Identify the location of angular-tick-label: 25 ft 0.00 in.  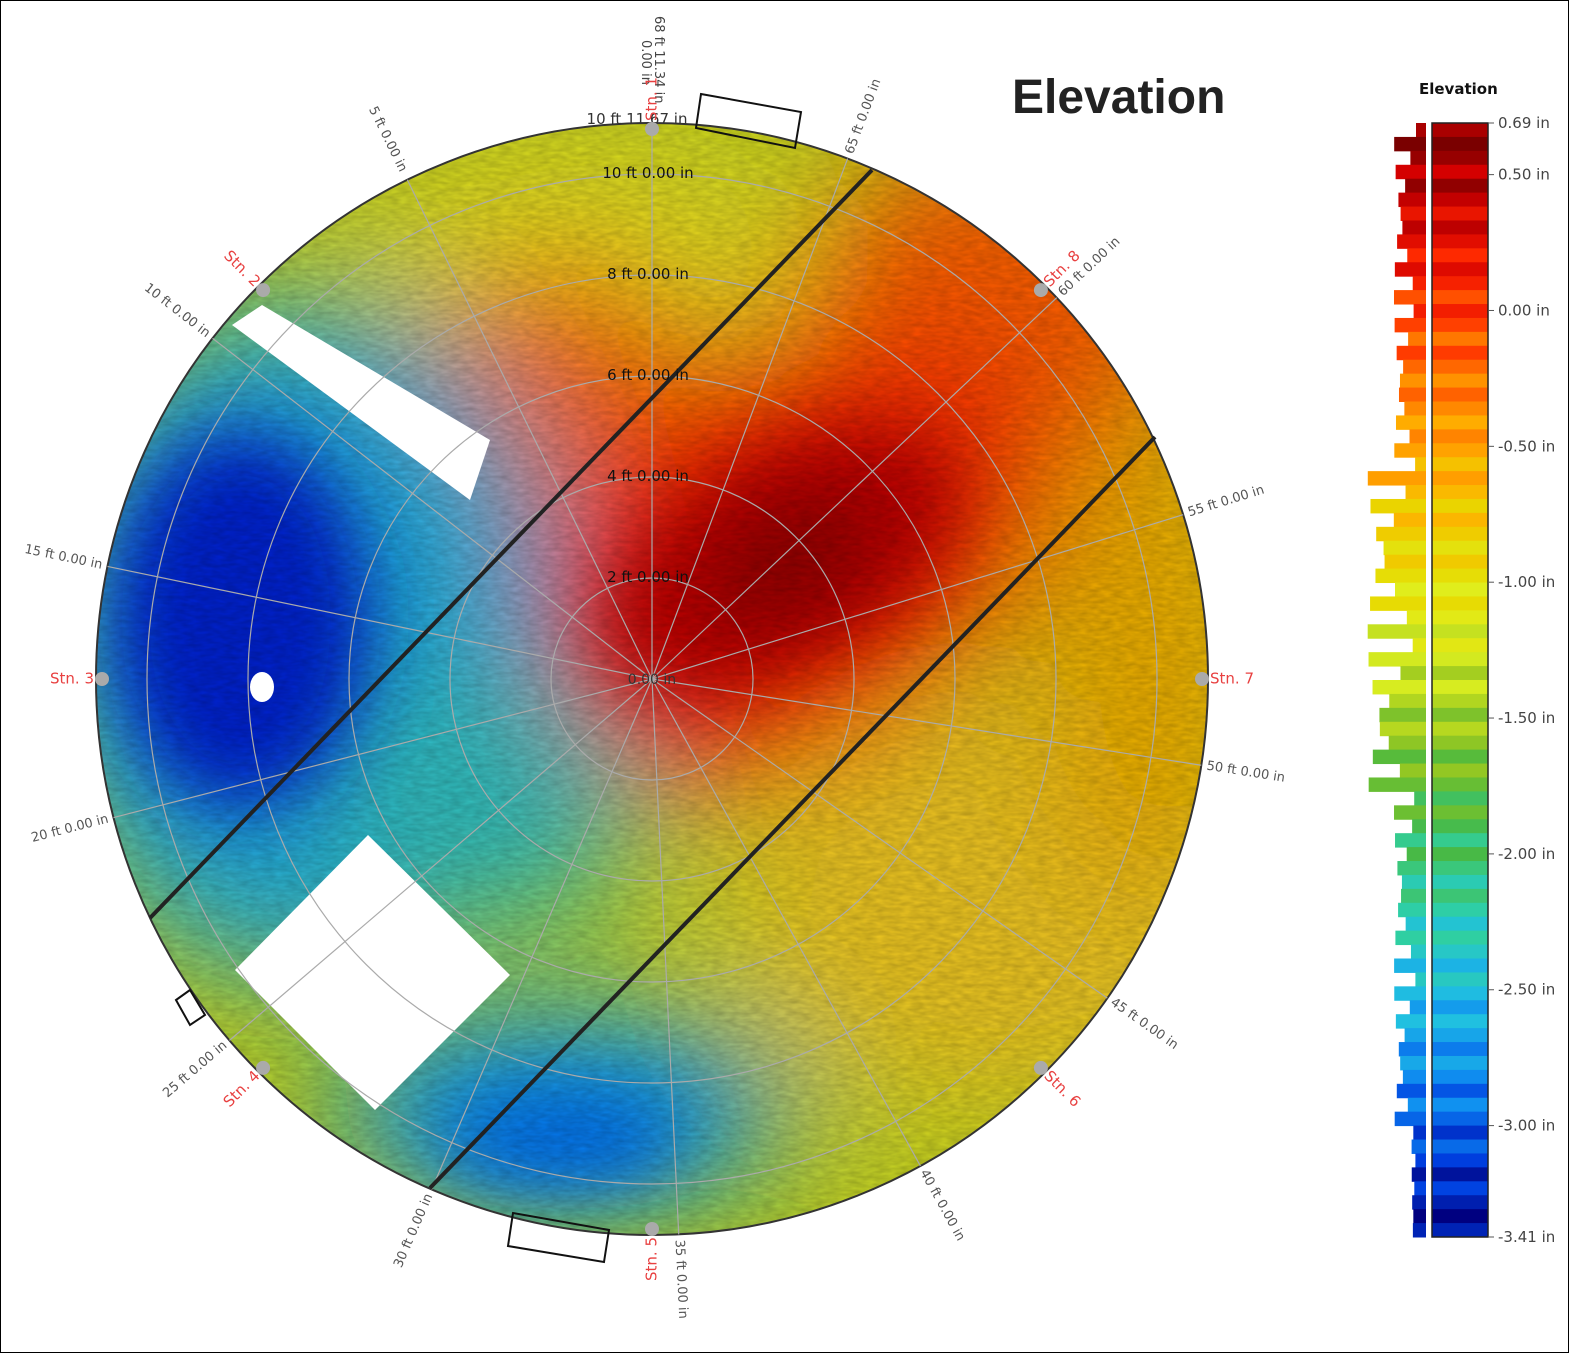
(195, 1069).